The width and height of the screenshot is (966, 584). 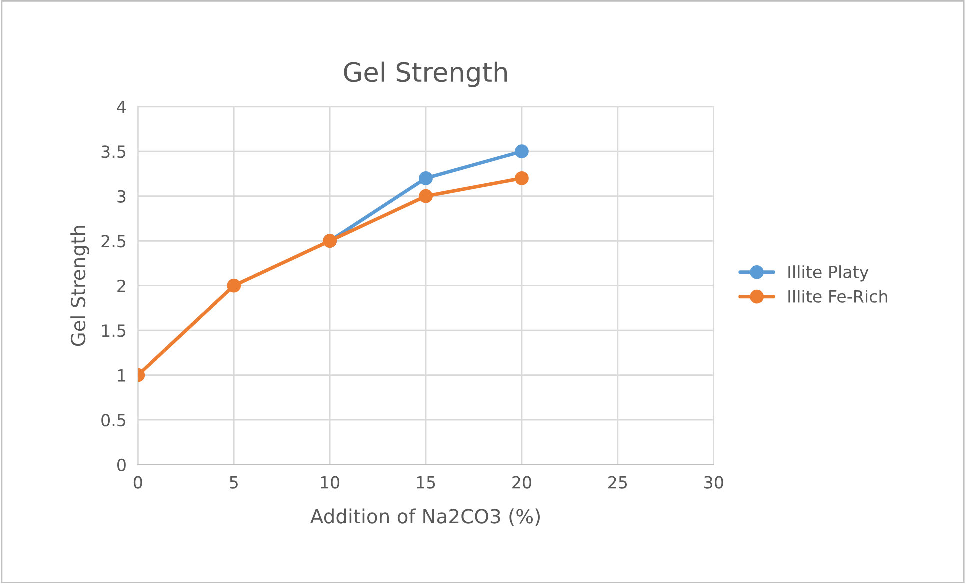 What do you see at coordinates (426, 482) in the screenshot?
I see `x-tick-label: 15` at bounding box center [426, 482].